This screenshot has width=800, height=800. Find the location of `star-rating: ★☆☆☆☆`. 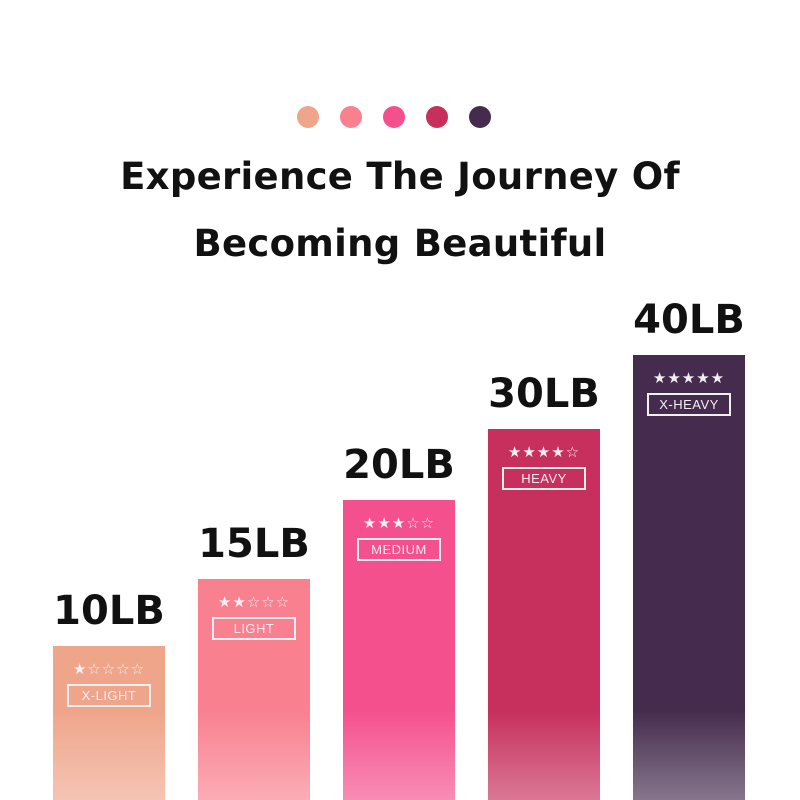

star-rating: ★☆☆☆☆ is located at coordinates (109, 669).